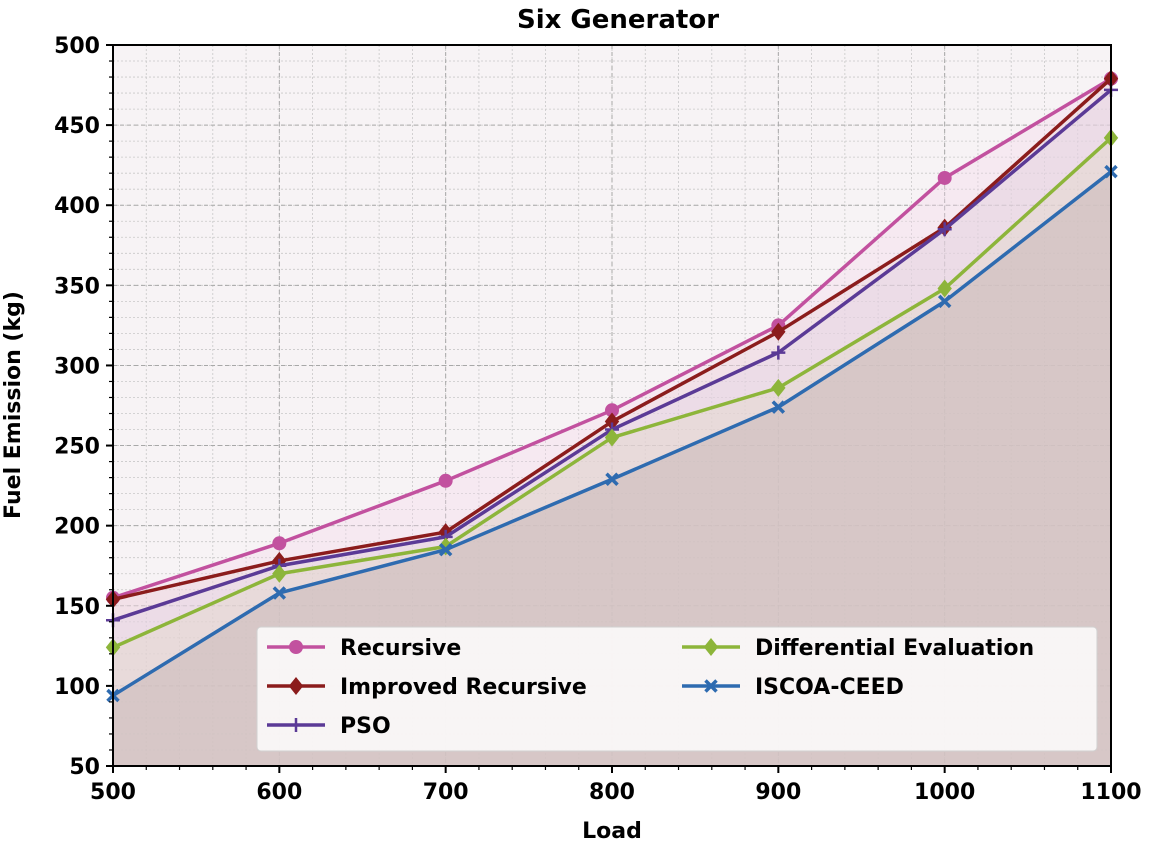  What do you see at coordinates (77, 527) in the screenshot?
I see `y-tick-label: 200` at bounding box center [77, 527].